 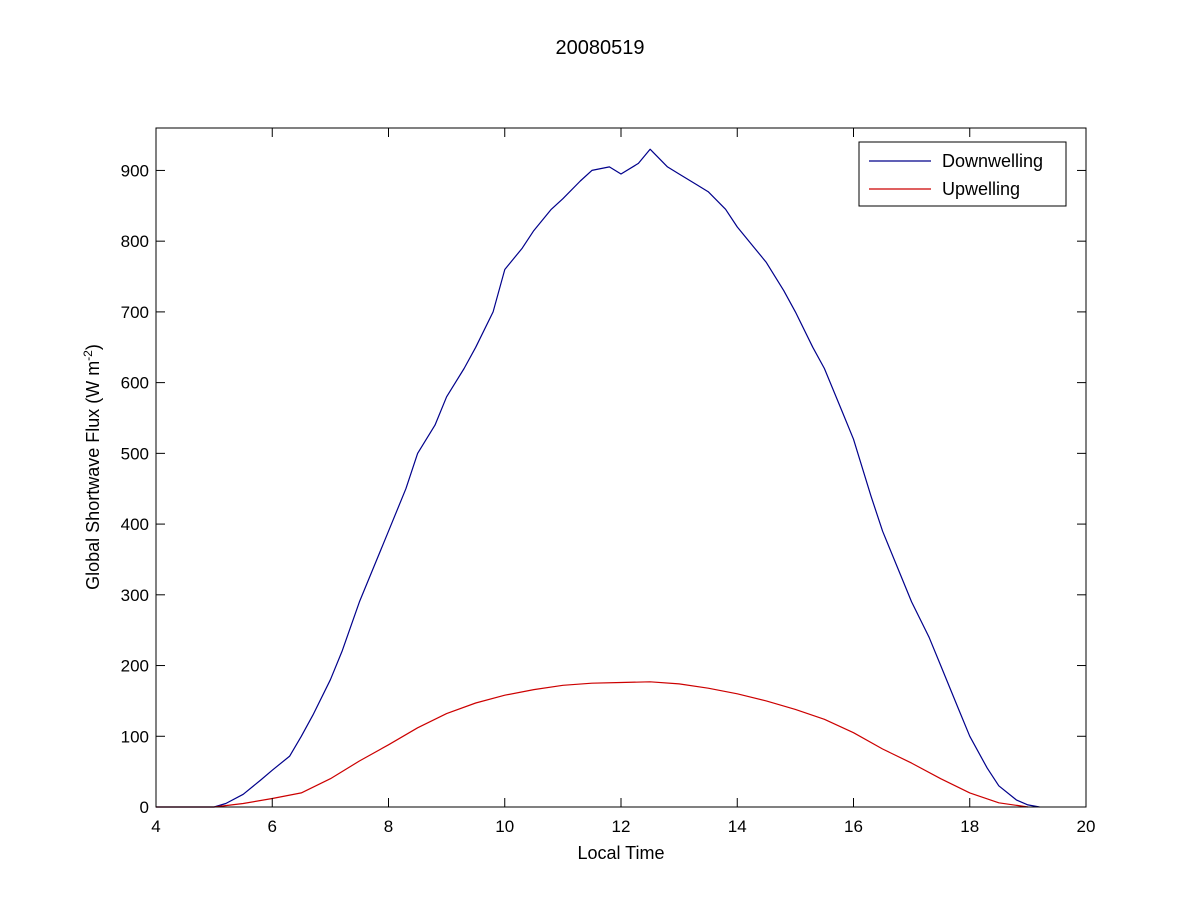 What do you see at coordinates (135, 666) in the screenshot?
I see `y-tick-label: 200` at bounding box center [135, 666].